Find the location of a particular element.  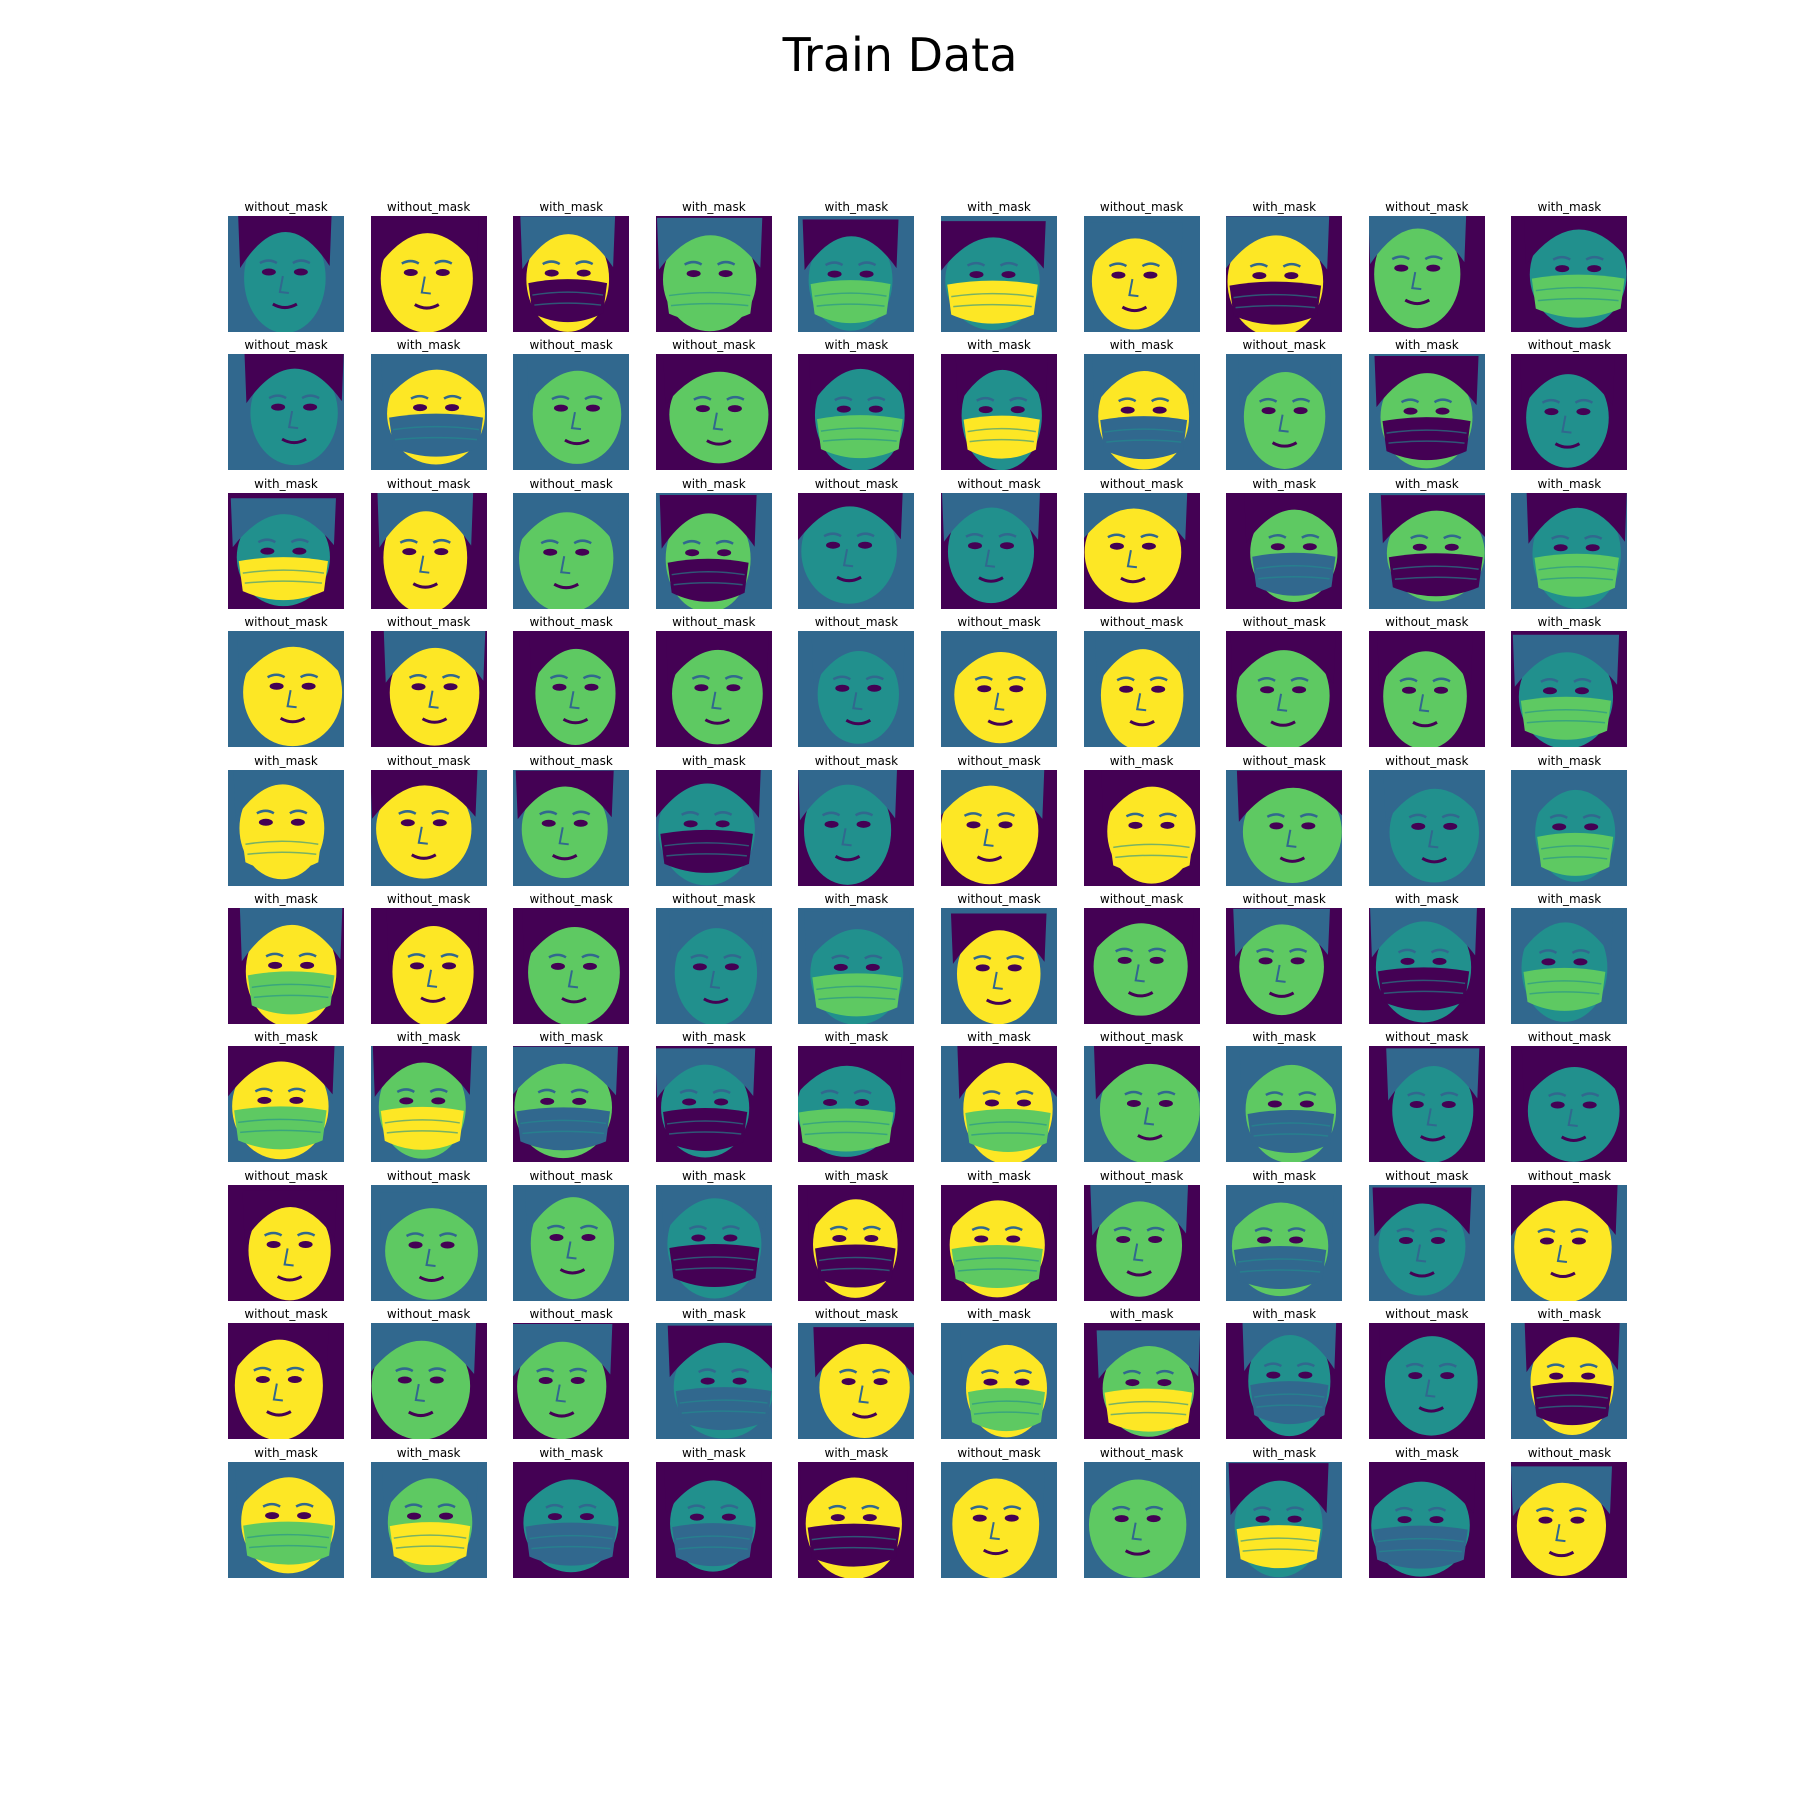

figure-title: Train Data is located at coordinates (900, 55).